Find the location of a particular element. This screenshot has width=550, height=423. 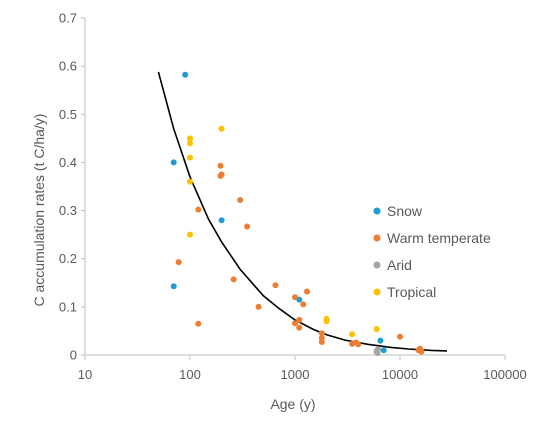

x-tick-label: 10000 is located at coordinates (400, 374).